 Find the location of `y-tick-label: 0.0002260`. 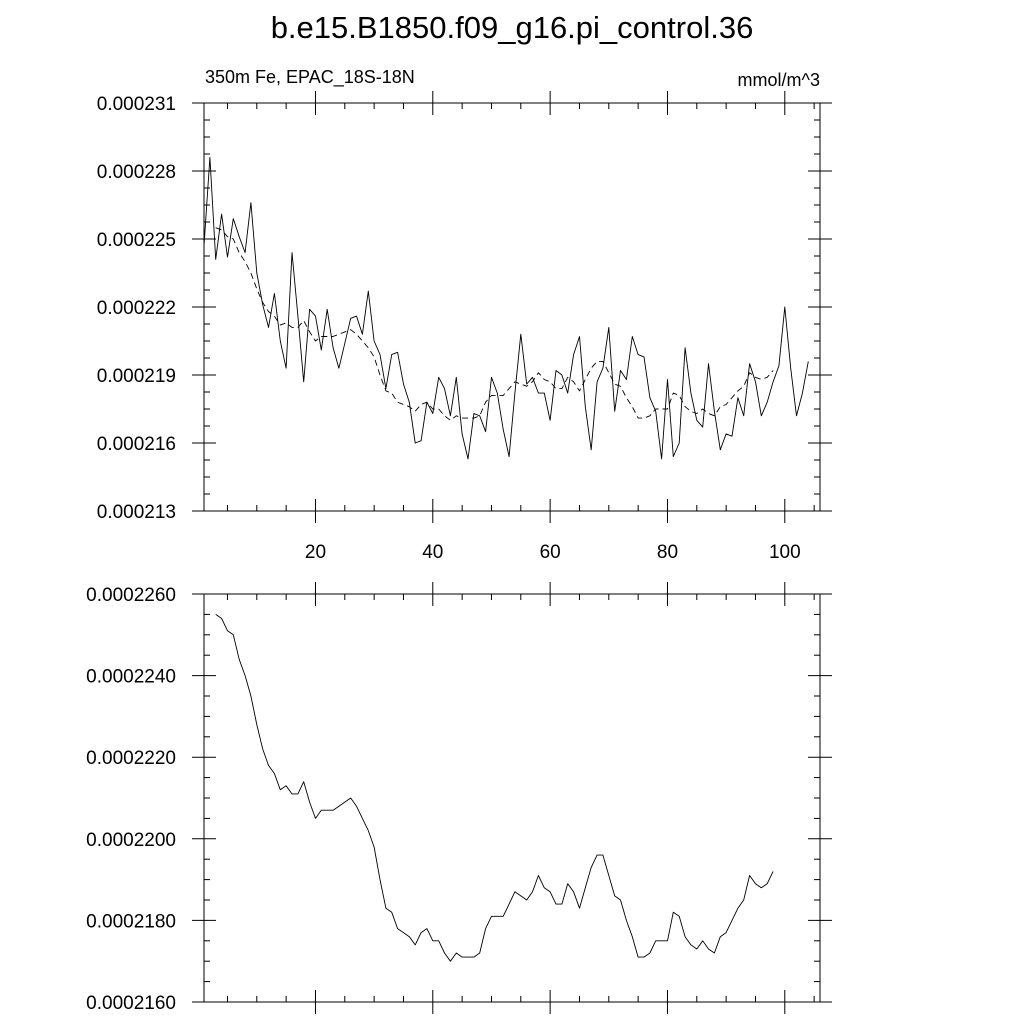

y-tick-label: 0.0002260 is located at coordinates (131, 595).